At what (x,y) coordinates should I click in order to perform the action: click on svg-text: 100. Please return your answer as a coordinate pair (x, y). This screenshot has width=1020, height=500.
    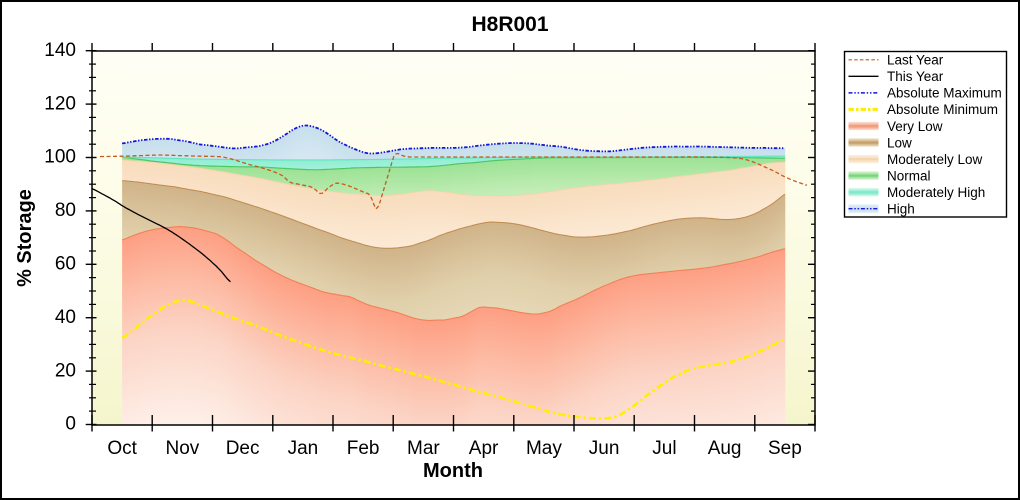
    Looking at the image, I should click on (60, 157).